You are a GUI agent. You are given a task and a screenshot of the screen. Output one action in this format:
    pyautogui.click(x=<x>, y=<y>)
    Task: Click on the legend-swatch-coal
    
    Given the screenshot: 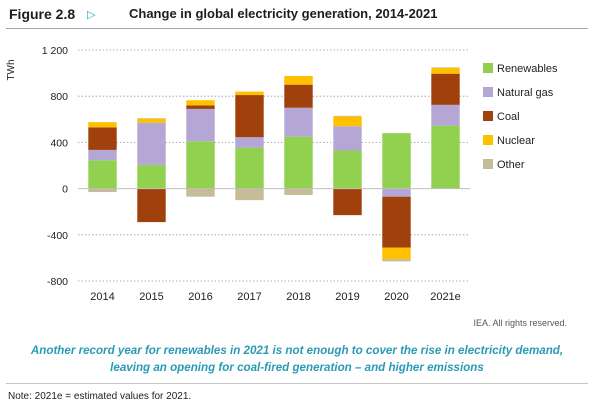 What is the action you would take?
    pyautogui.click(x=488, y=116)
    